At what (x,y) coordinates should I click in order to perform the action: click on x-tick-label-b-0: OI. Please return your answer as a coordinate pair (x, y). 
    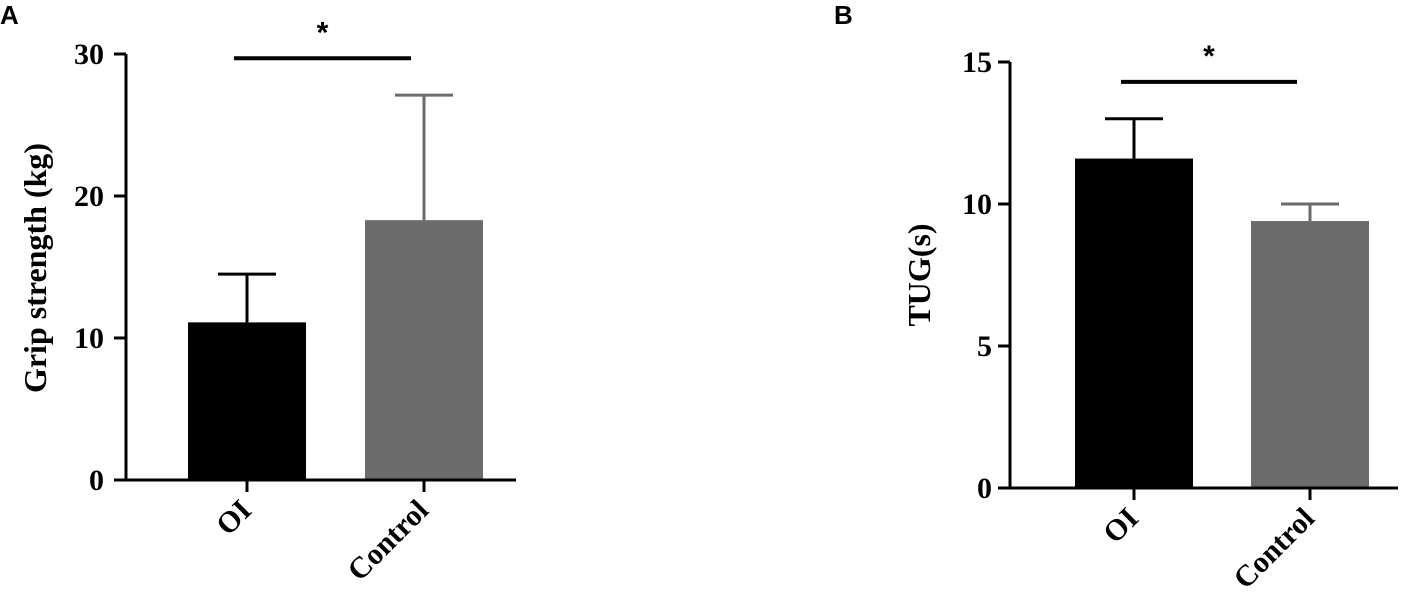
    Looking at the image, I should click on (1121, 526).